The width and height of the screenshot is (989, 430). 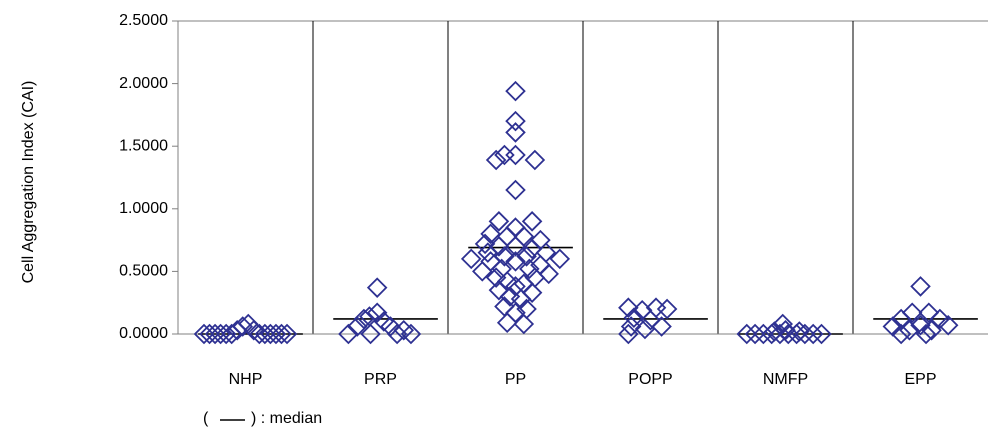 What do you see at coordinates (143, 271) in the screenshot?
I see `y-tick-label: 0.5000` at bounding box center [143, 271].